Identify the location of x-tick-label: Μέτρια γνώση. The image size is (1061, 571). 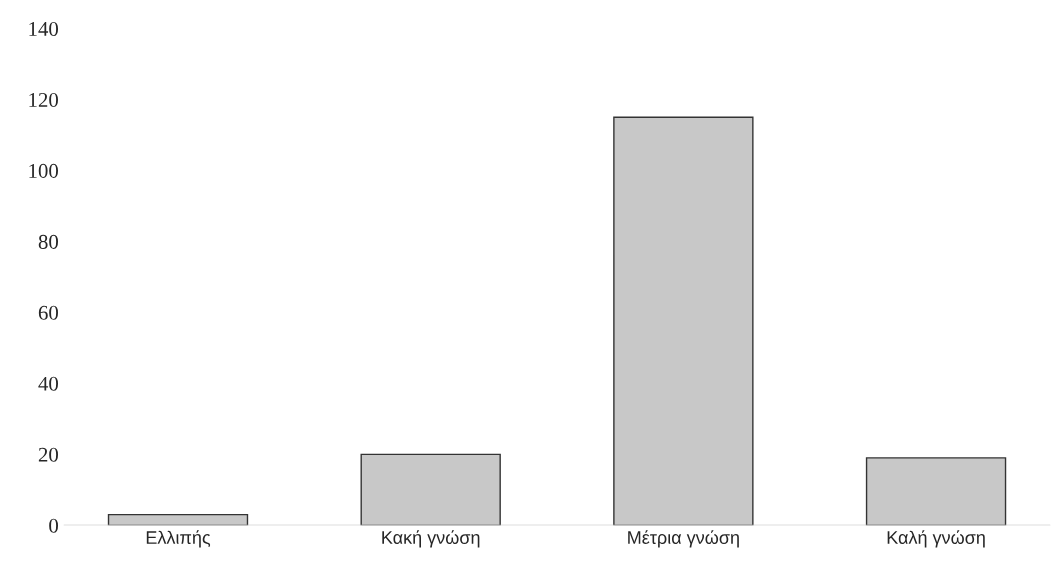
(683, 539).